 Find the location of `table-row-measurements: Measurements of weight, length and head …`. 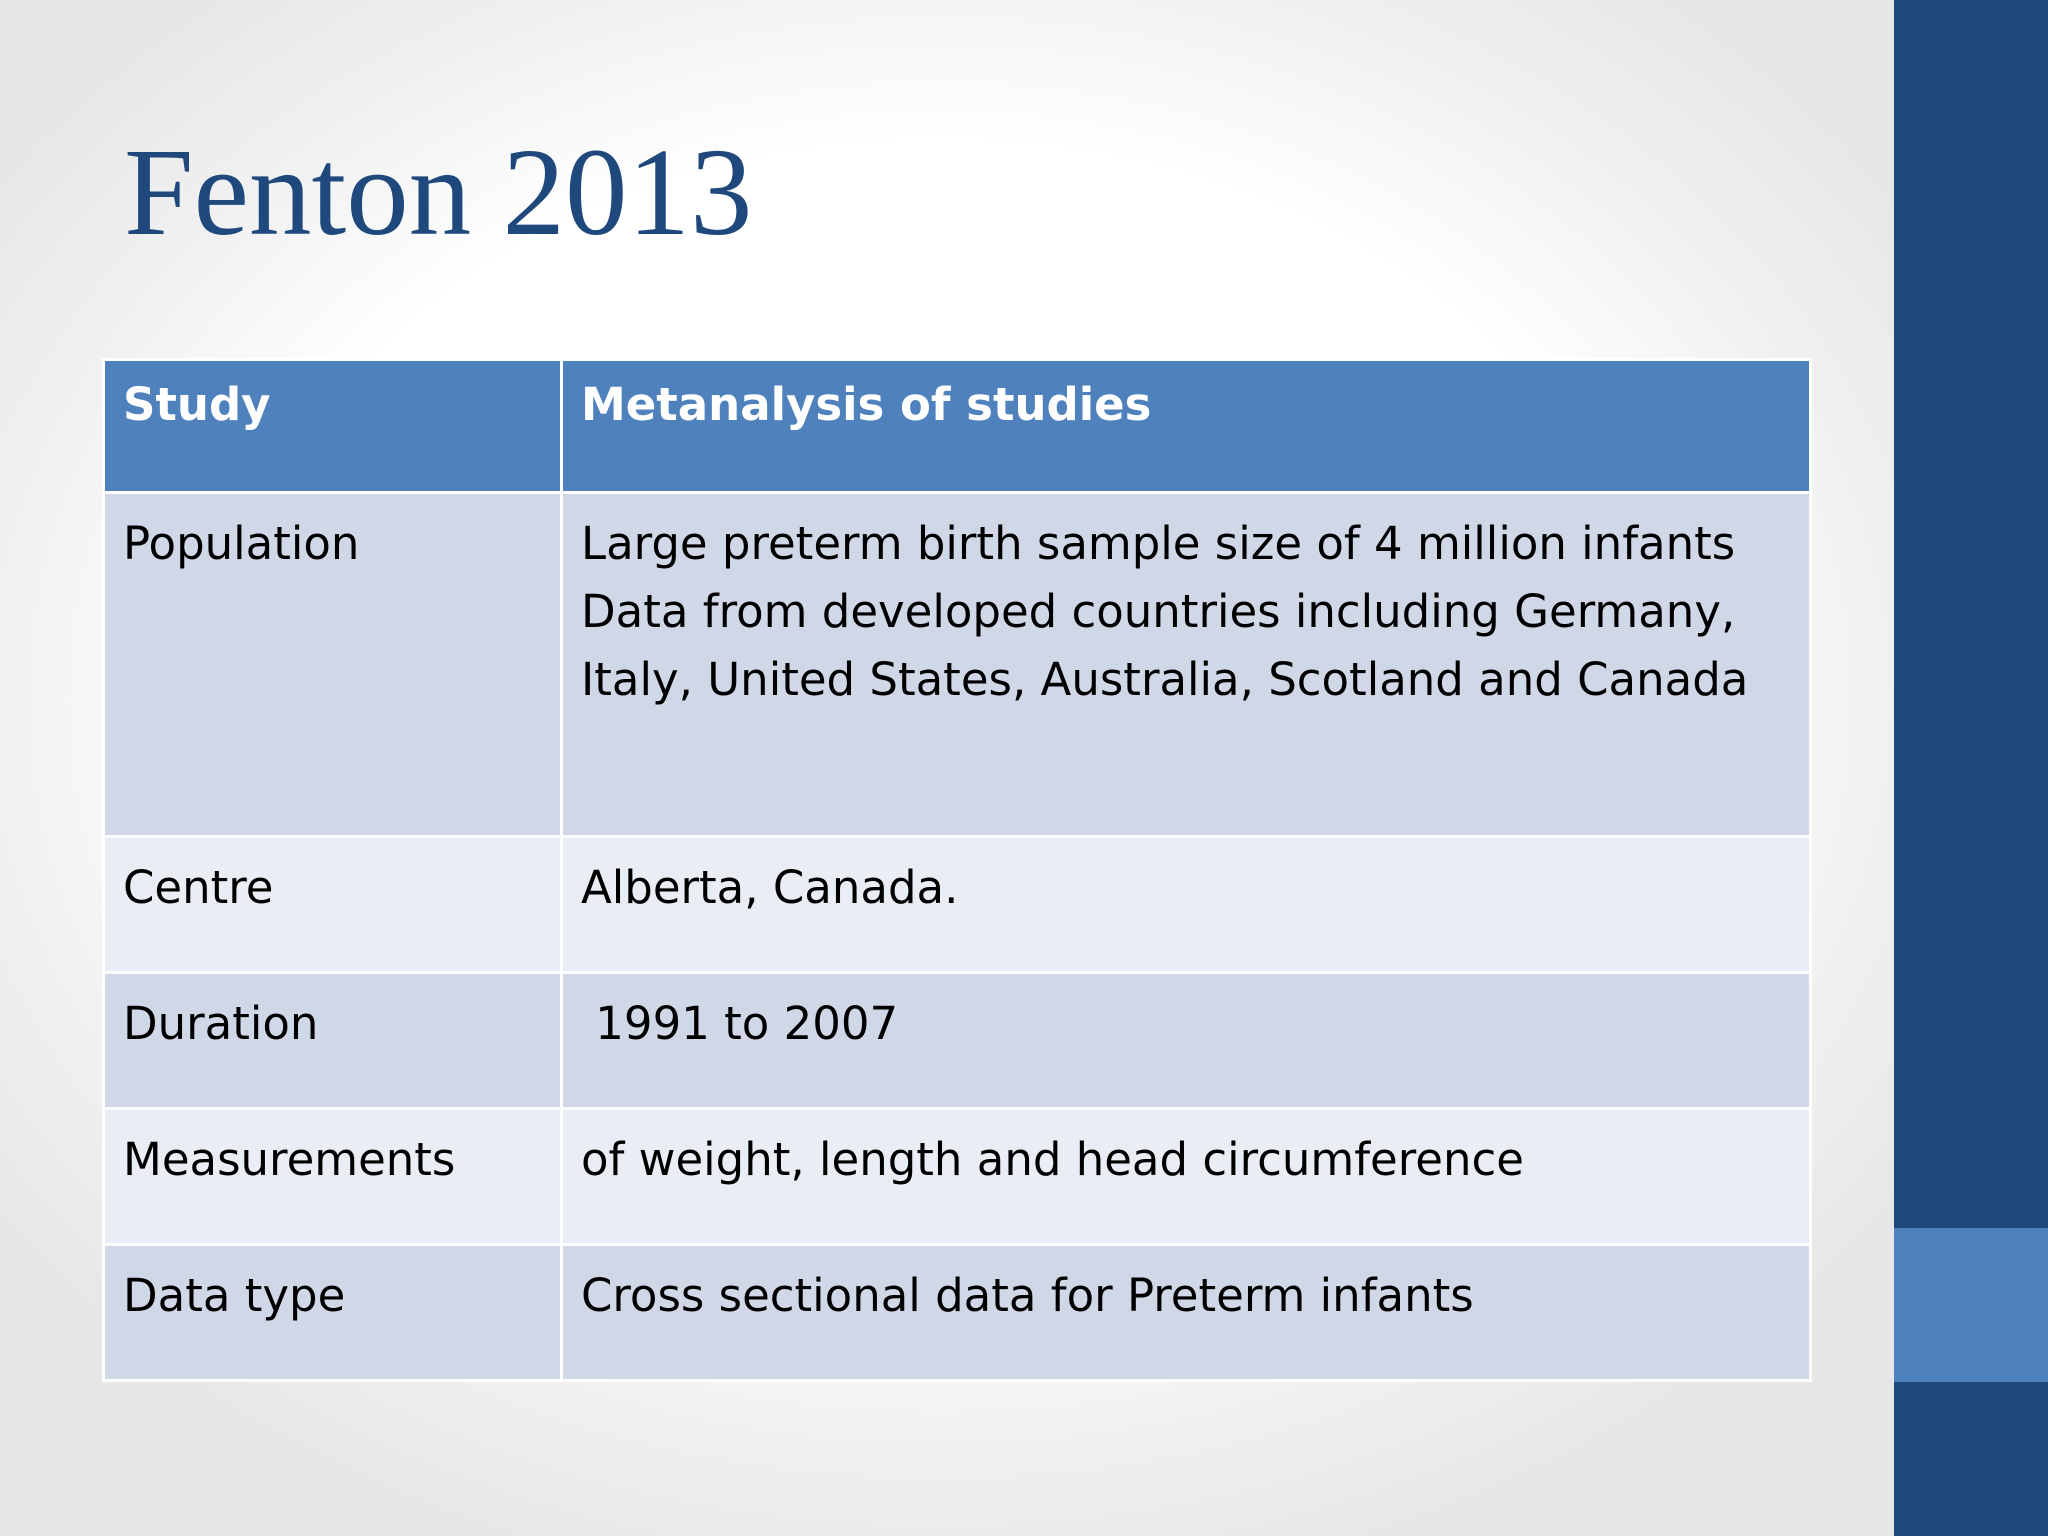

table-row-measurements: Measurements of weight, length and head … is located at coordinates (957, 1176).